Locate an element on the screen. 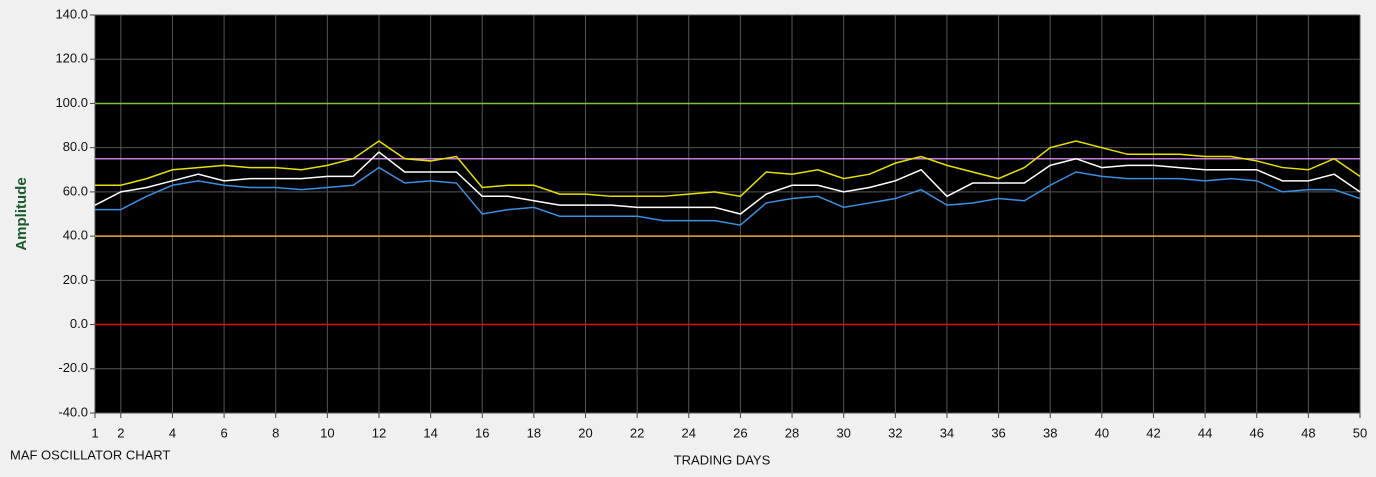  x-tick-label: 40 is located at coordinates (1102, 432).